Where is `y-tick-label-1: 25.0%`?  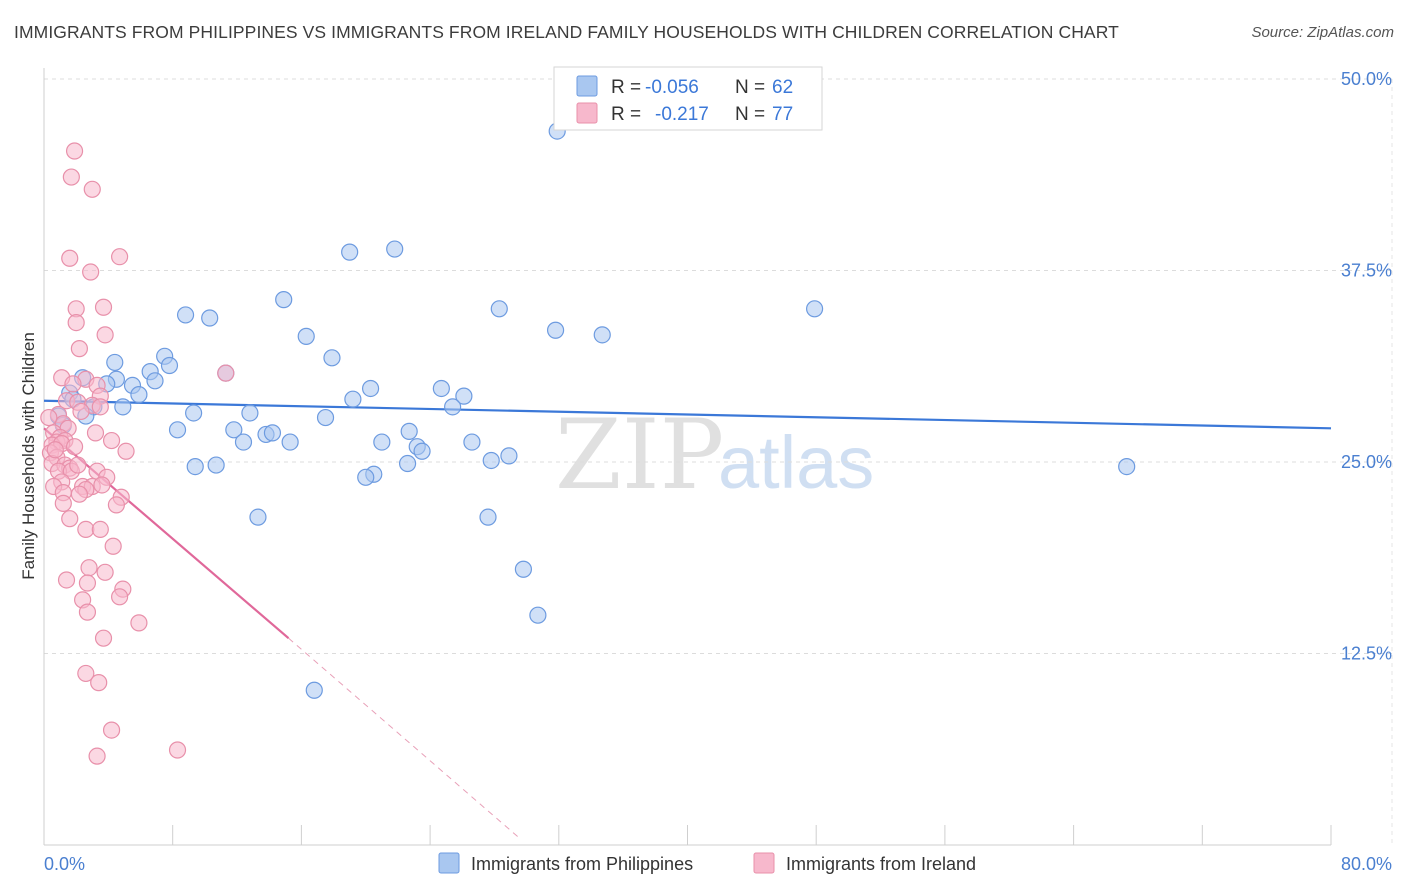
y-tick-label-1: 25.0% is located at coordinates (1366, 462).